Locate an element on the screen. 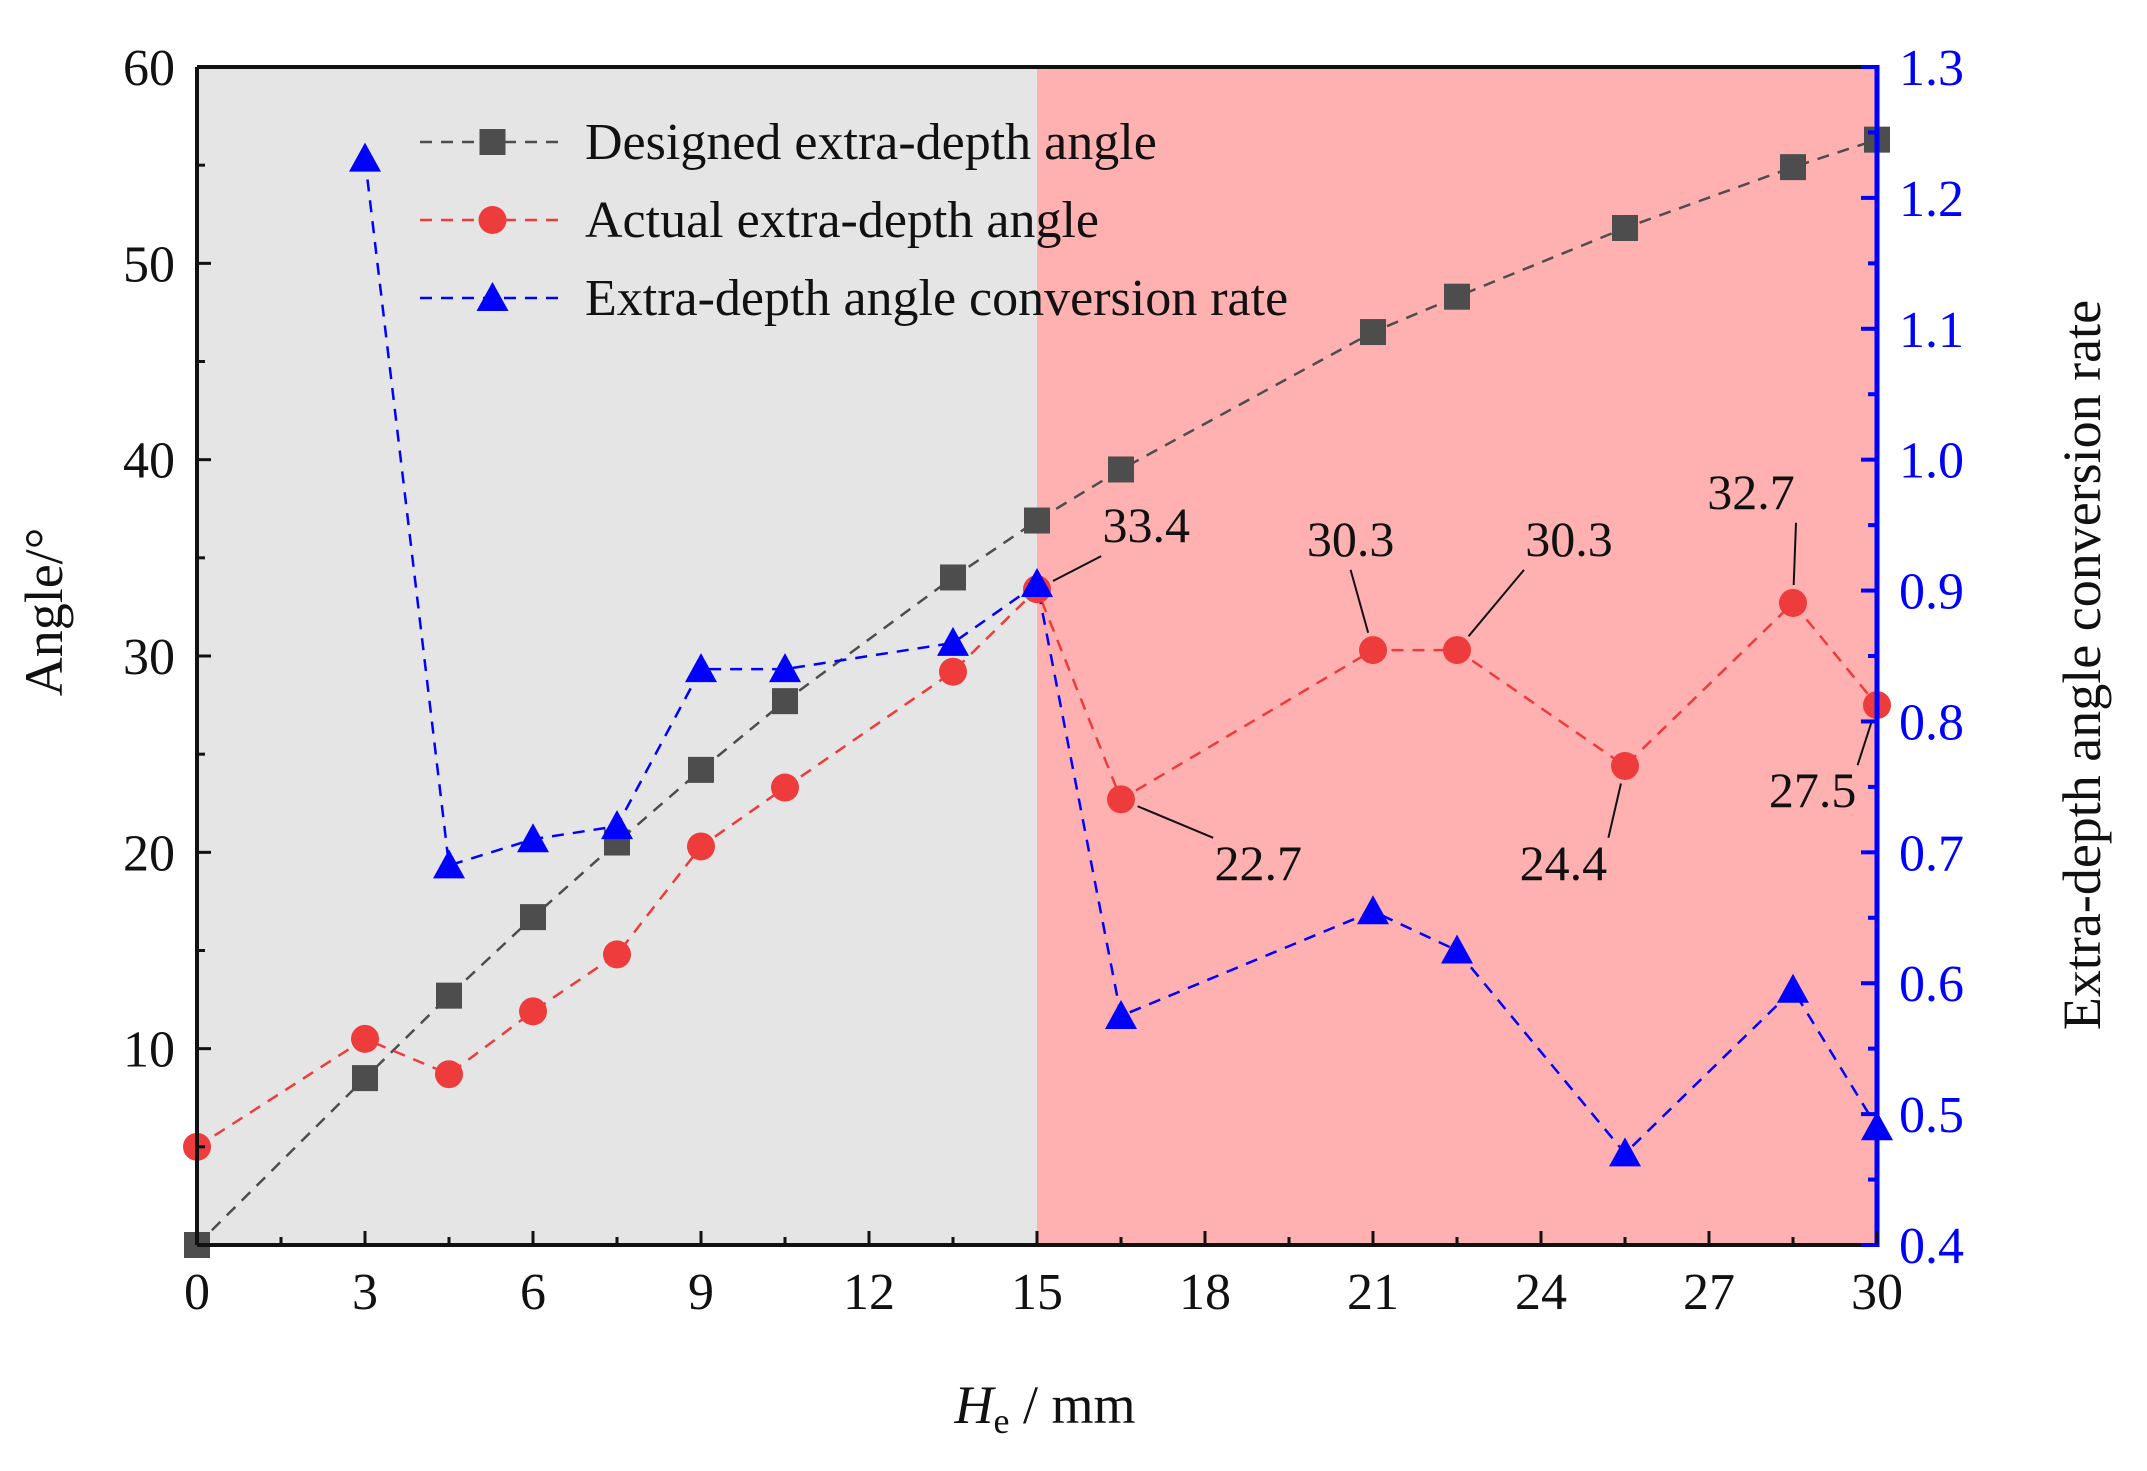 This screenshot has height=1471, width=2147. legend-label-2: Extra-depth angle conversion rate is located at coordinates (936, 298).